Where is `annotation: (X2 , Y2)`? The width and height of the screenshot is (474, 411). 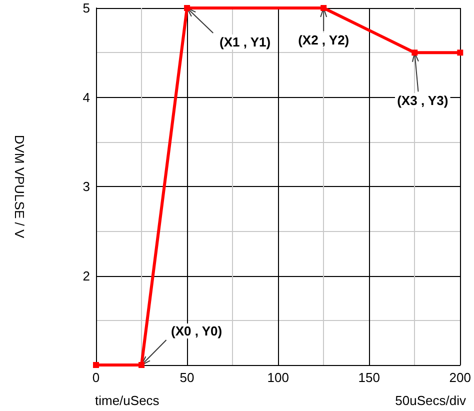 annotation: (X2 , Y2) is located at coordinates (324, 40).